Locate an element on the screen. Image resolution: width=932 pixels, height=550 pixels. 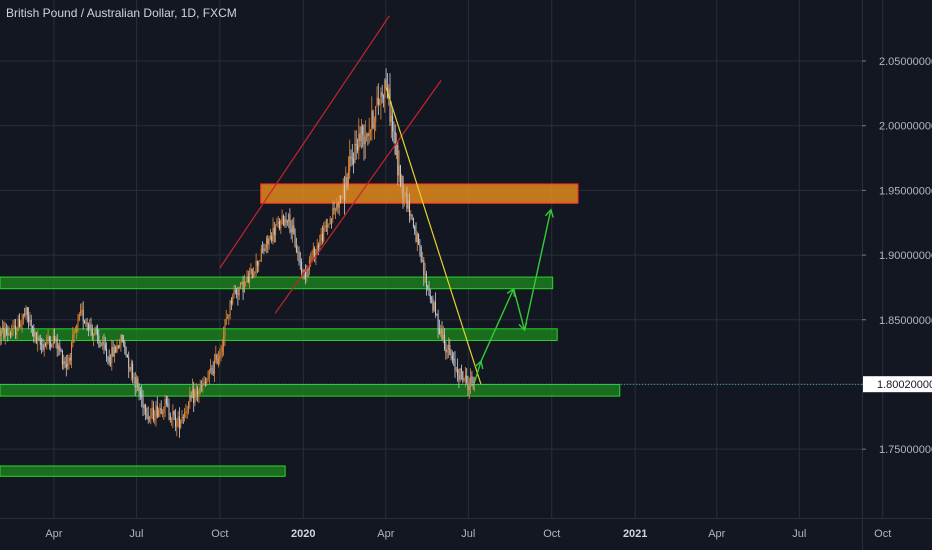
x-tick-label: Oct is located at coordinates (882, 534).